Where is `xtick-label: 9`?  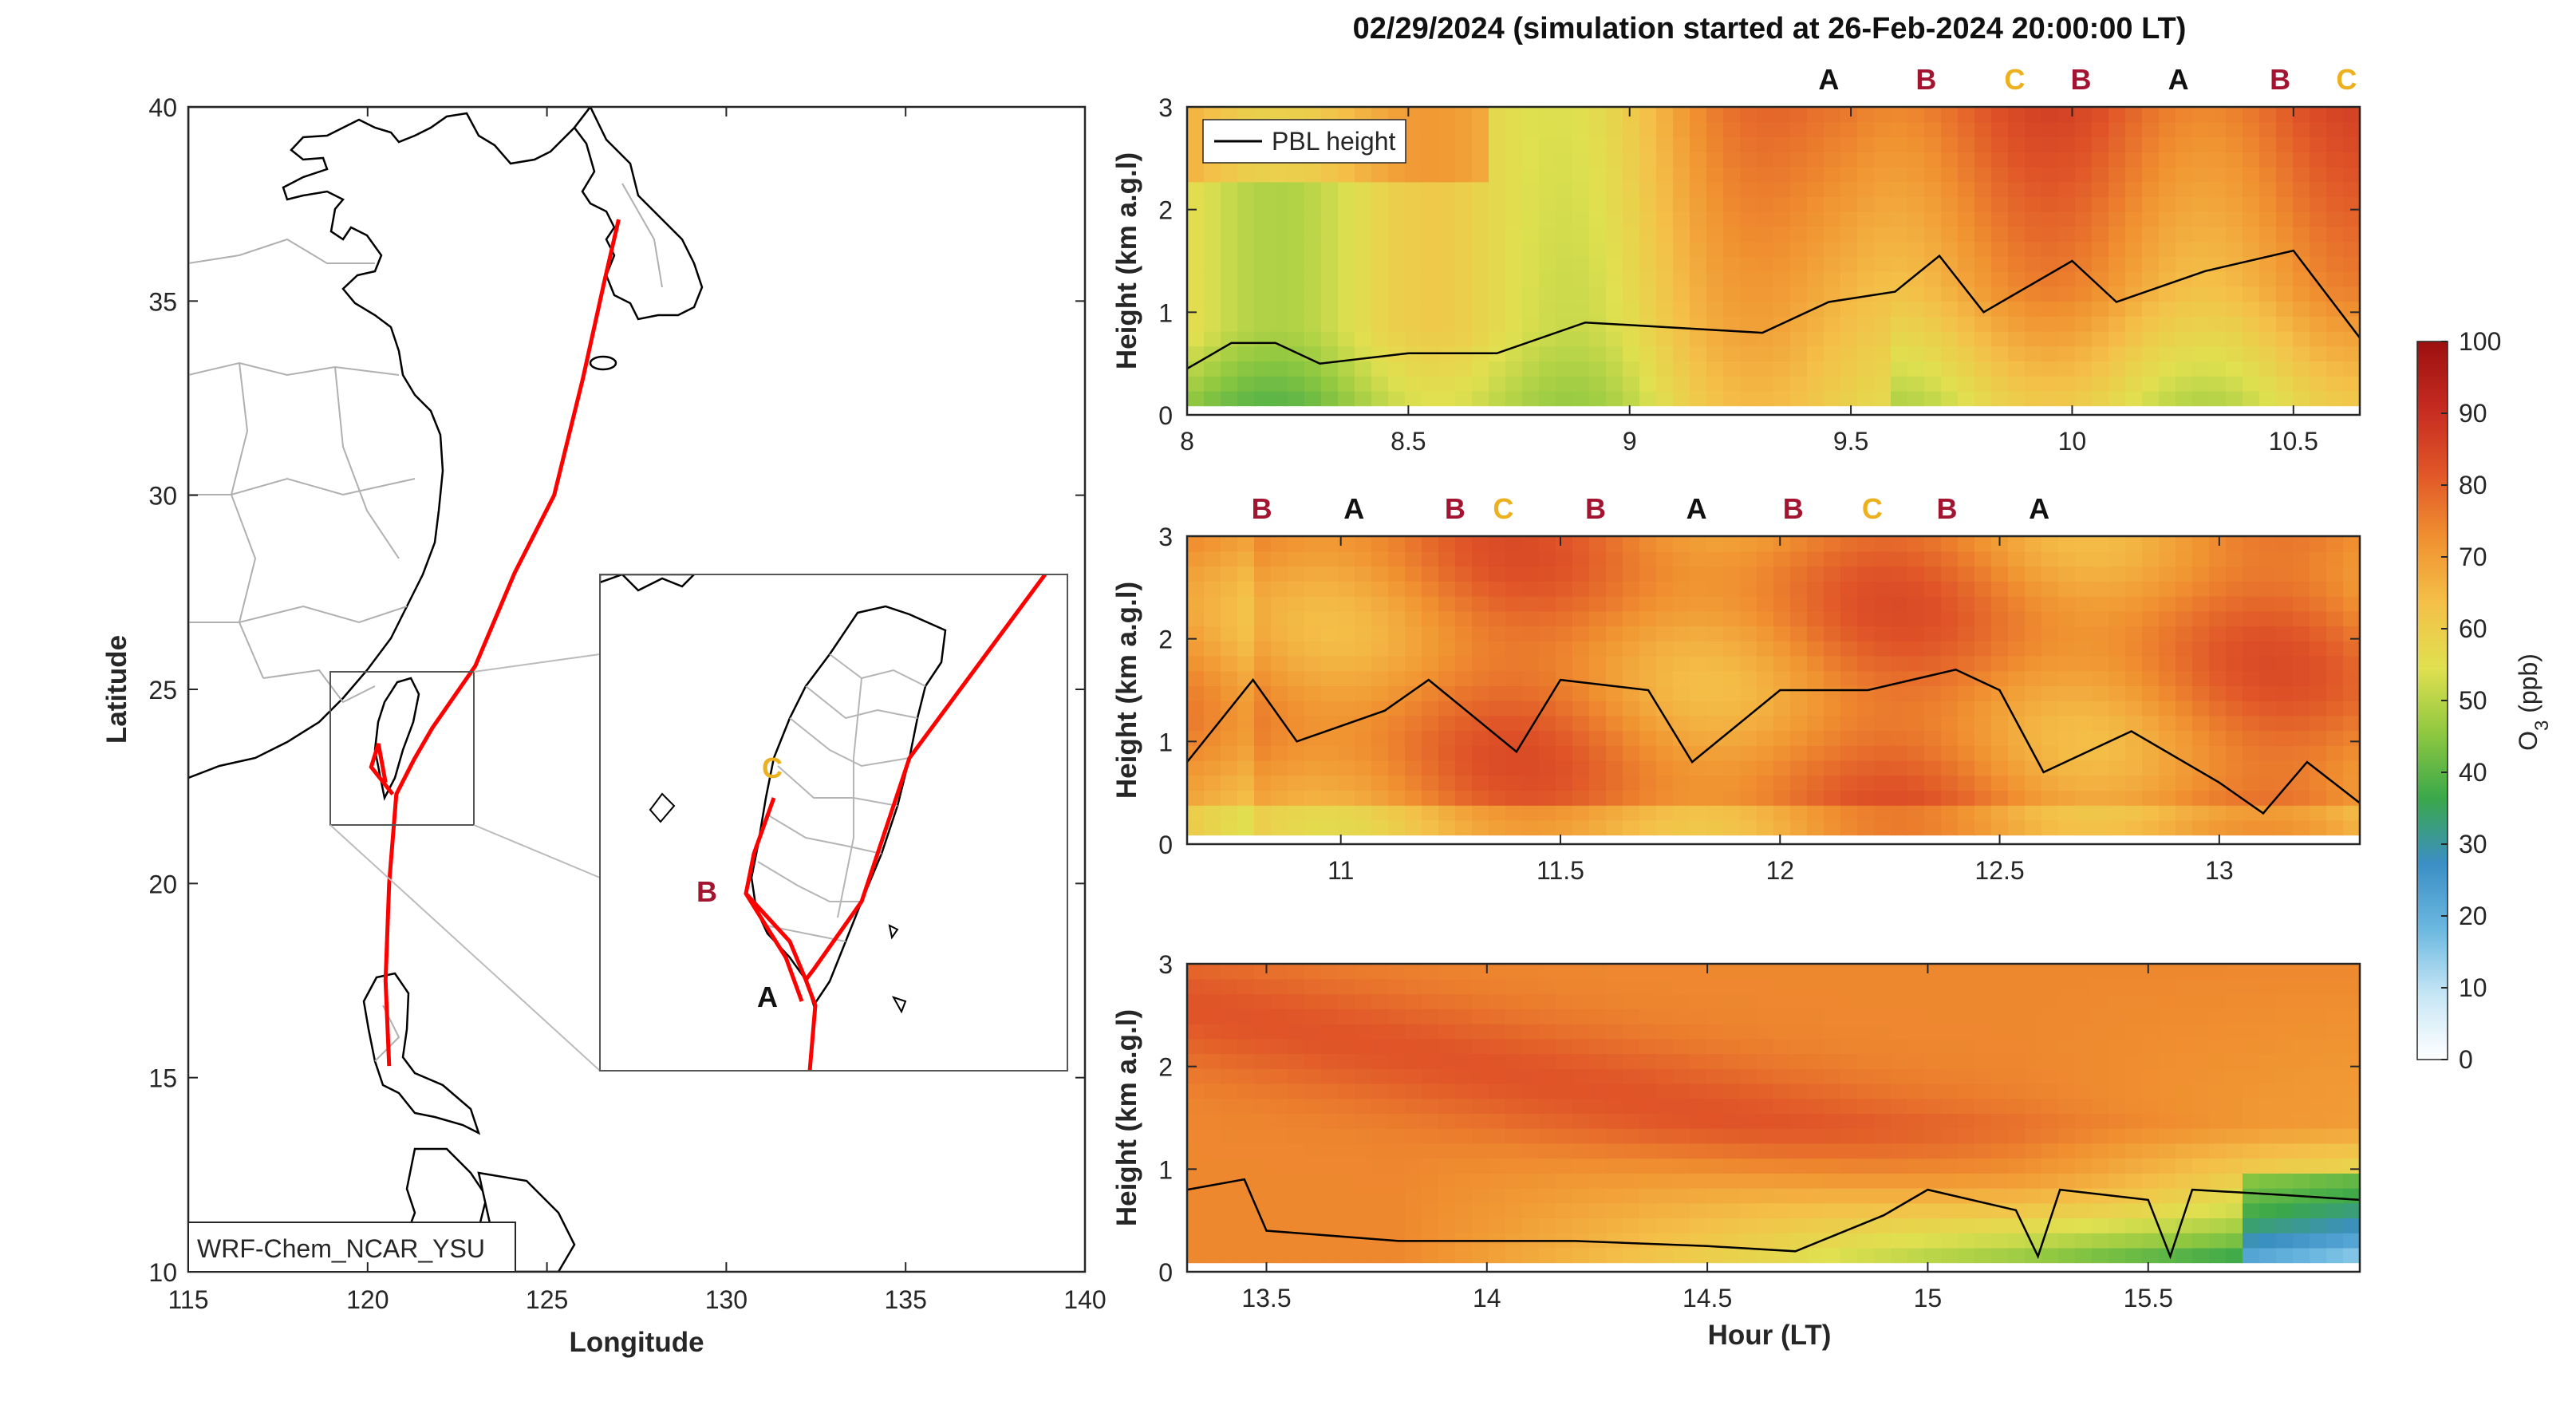 xtick-label: 9 is located at coordinates (1630, 441).